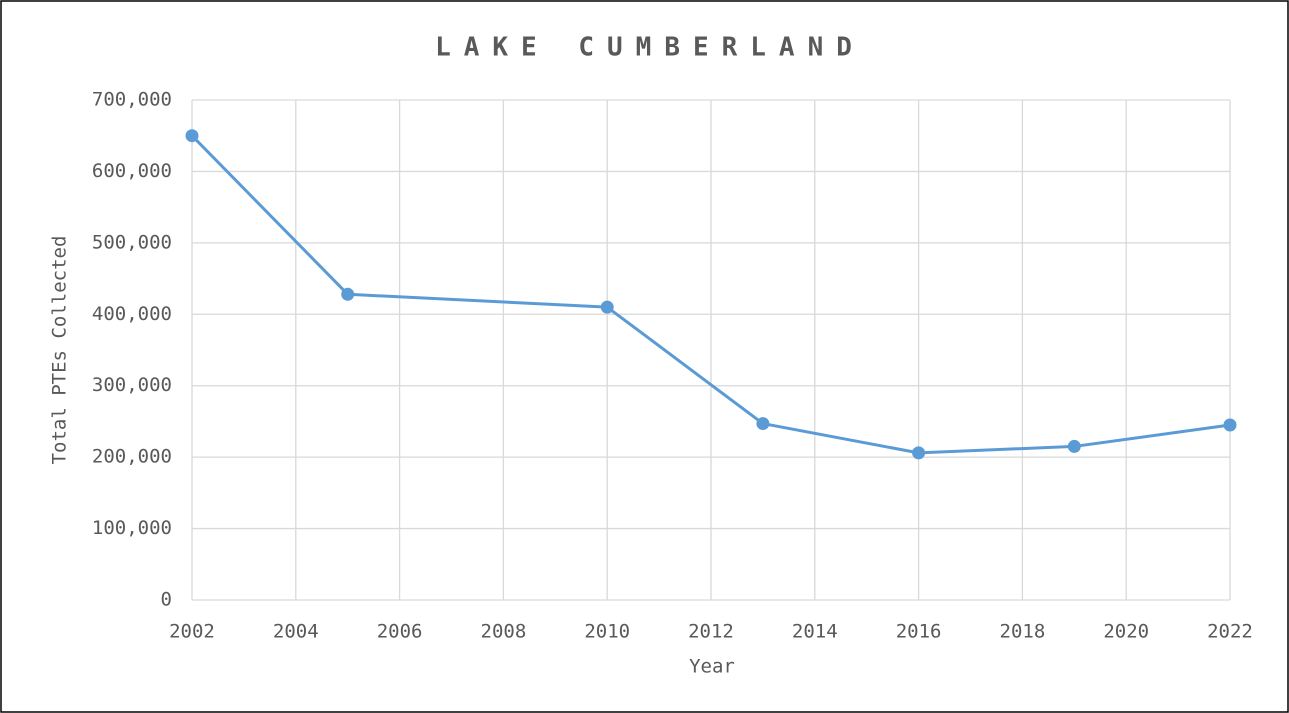  I want to click on x-tick-label: 2016, so click(919, 632).